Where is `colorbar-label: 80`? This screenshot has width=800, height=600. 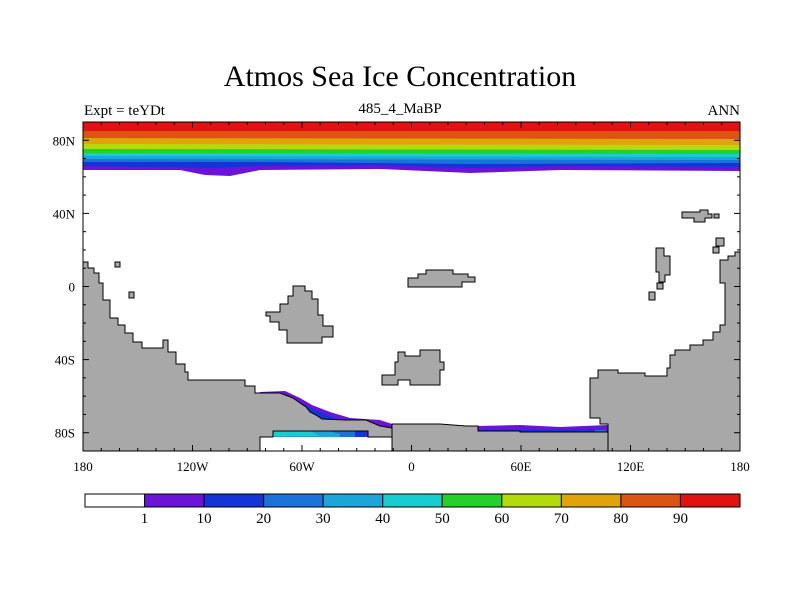 colorbar-label: 80 is located at coordinates (620, 519).